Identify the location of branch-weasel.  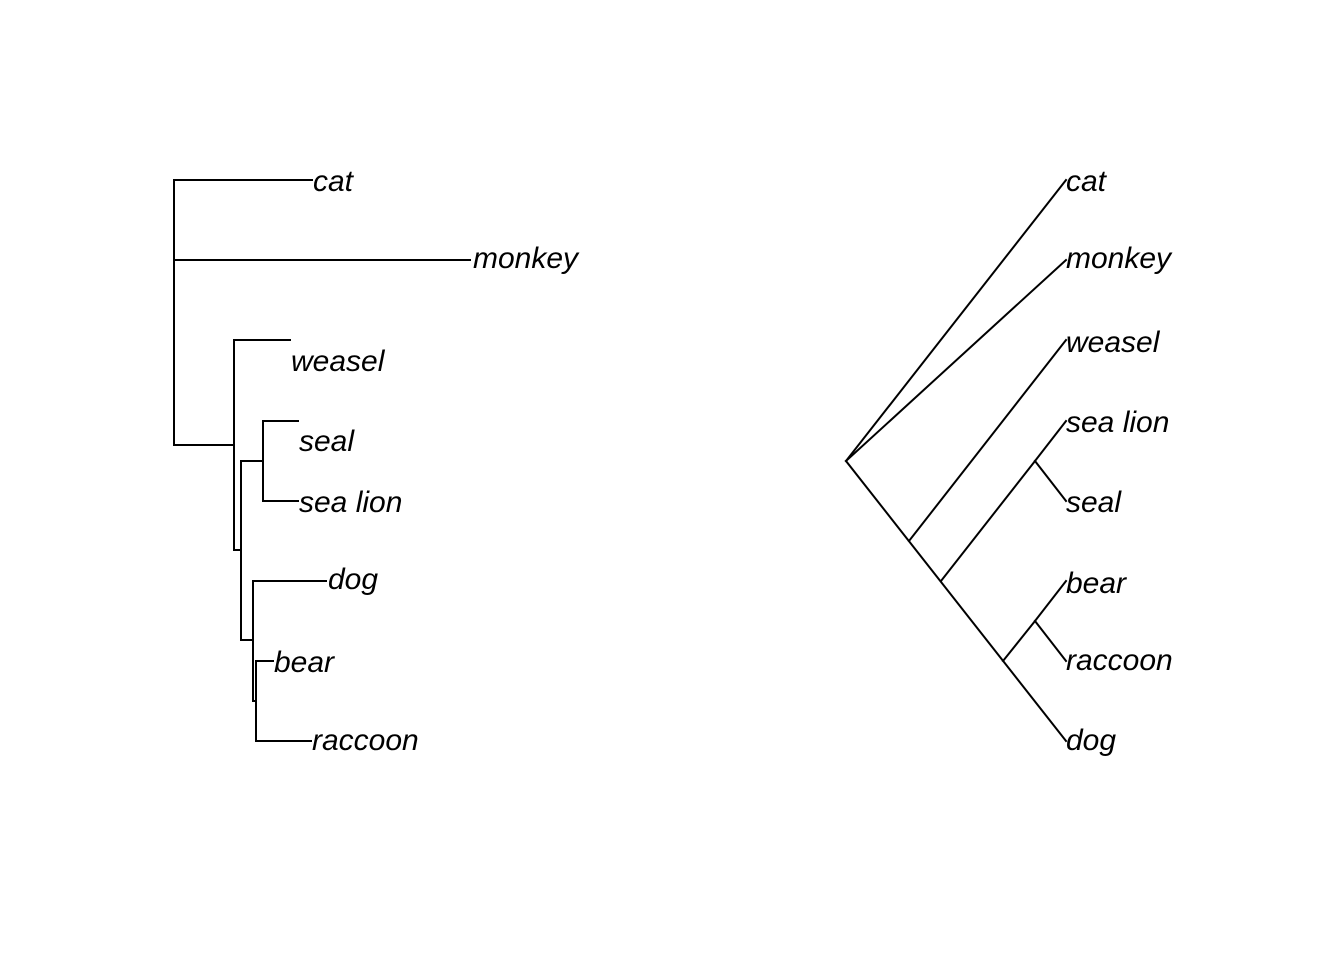
(987, 440).